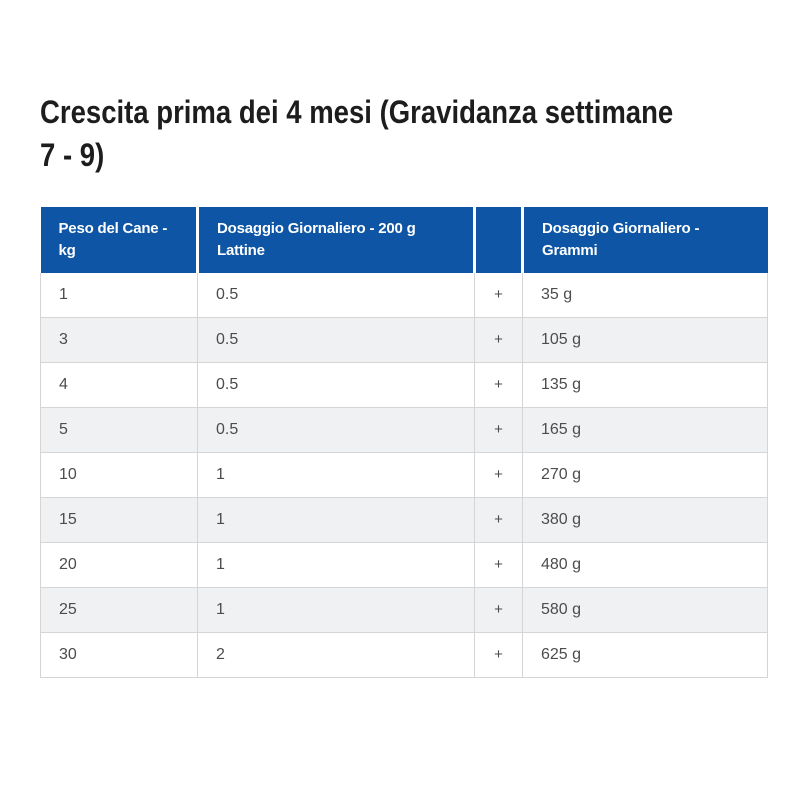 Image resolution: width=800 pixels, height=800 pixels. What do you see at coordinates (645, 430) in the screenshot?
I see `cell-grams: 165 g` at bounding box center [645, 430].